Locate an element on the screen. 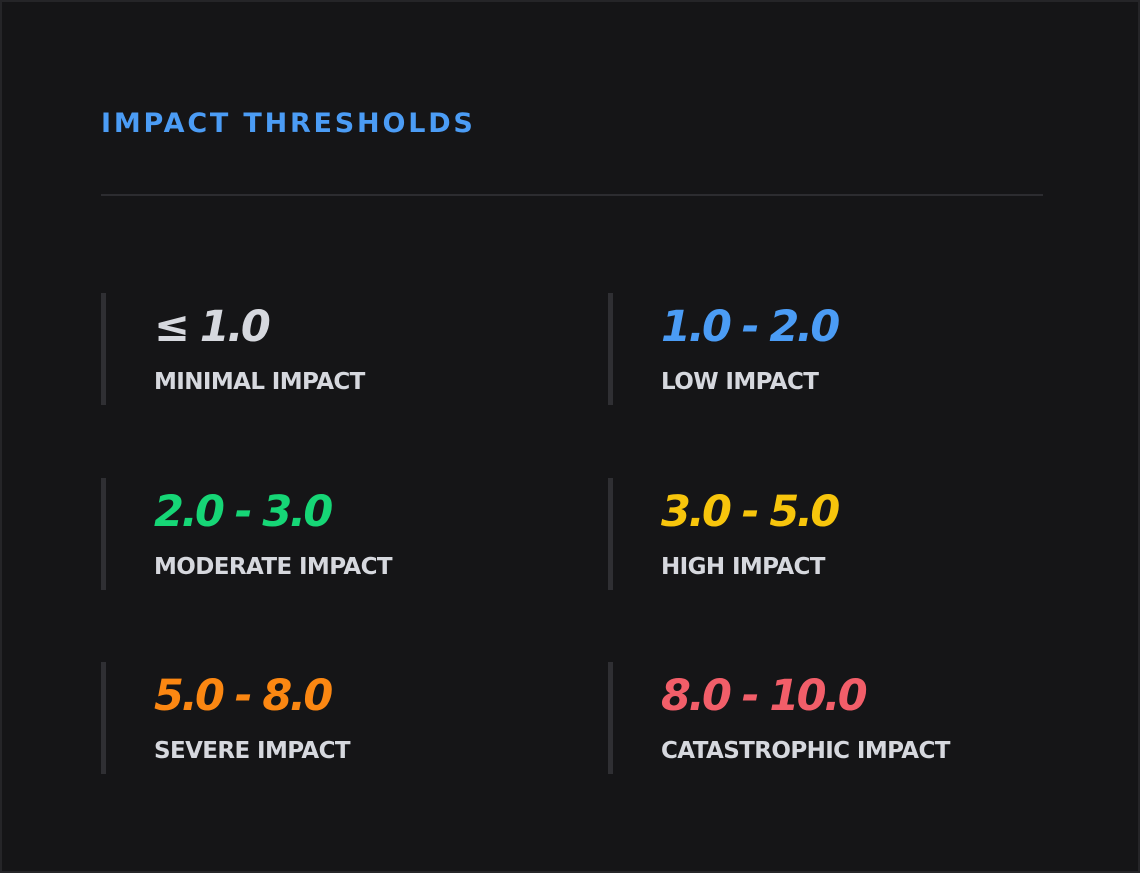  threshold-range: 8.0 - 10.0 is located at coordinates (764, 696).